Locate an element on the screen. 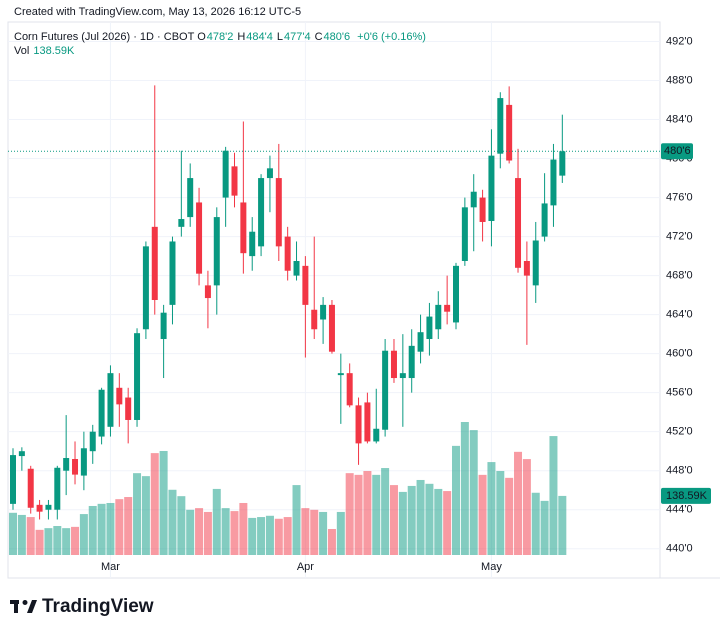 The width and height of the screenshot is (720, 638). y-tick-label: 456'0 is located at coordinates (679, 393).